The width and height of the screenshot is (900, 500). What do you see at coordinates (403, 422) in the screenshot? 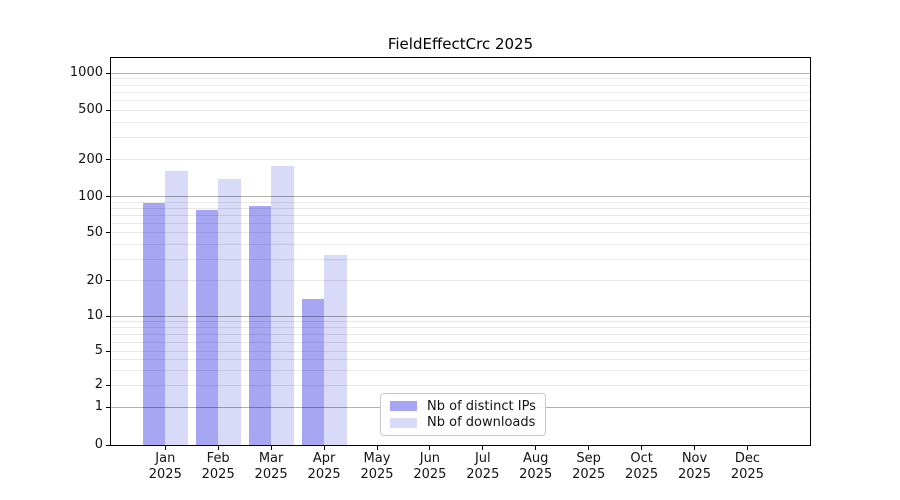
I see `legend-swatch-downloads` at bounding box center [403, 422].